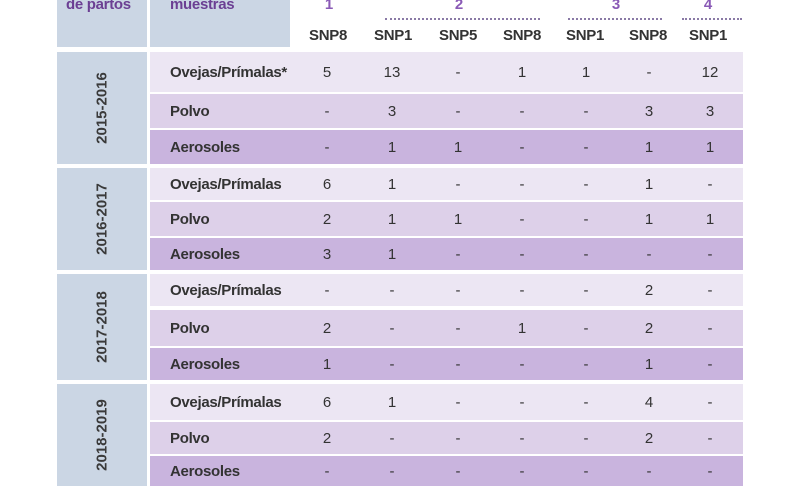 The height and width of the screenshot is (500, 800). I want to click on year-label: 2018-2019, so click(102, 435).